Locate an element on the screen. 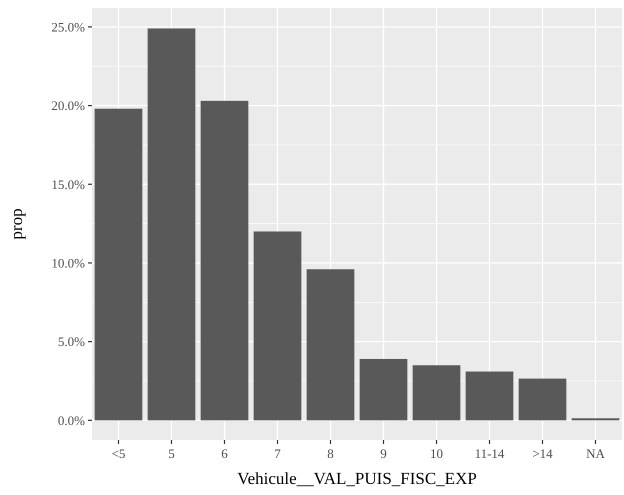  x-tick-label: NA is located at coordinates (596, 453).